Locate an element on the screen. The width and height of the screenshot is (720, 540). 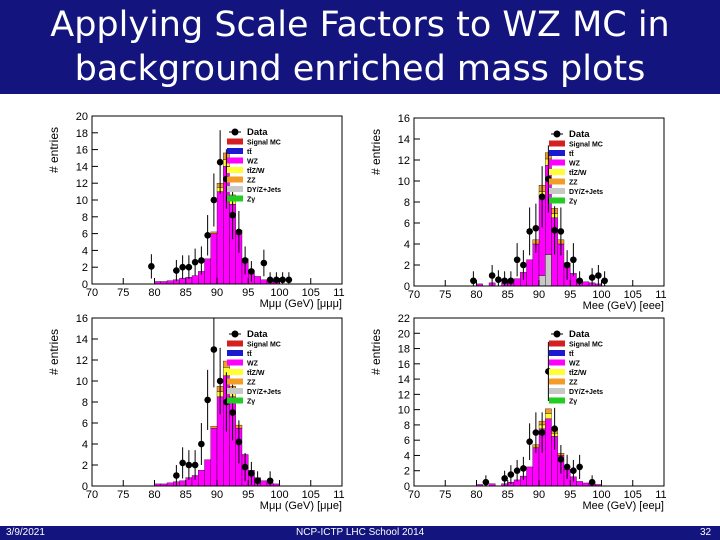
y-tick-label: 12 is located at coordinates (404, 161).